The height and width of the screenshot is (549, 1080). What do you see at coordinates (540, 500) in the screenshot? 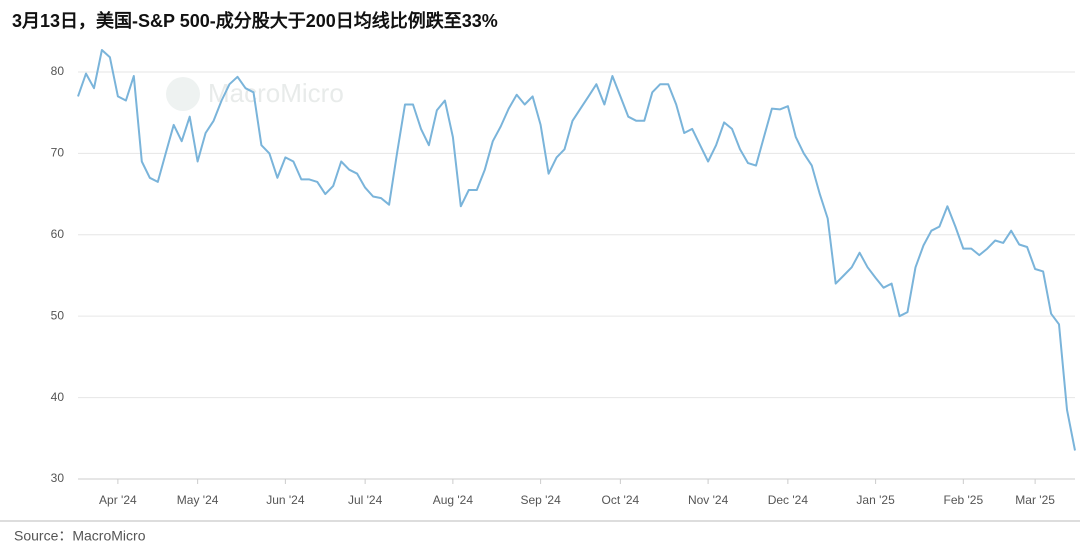
I see `x-tick-label: Sep '24` at bounding box center [540, 500].